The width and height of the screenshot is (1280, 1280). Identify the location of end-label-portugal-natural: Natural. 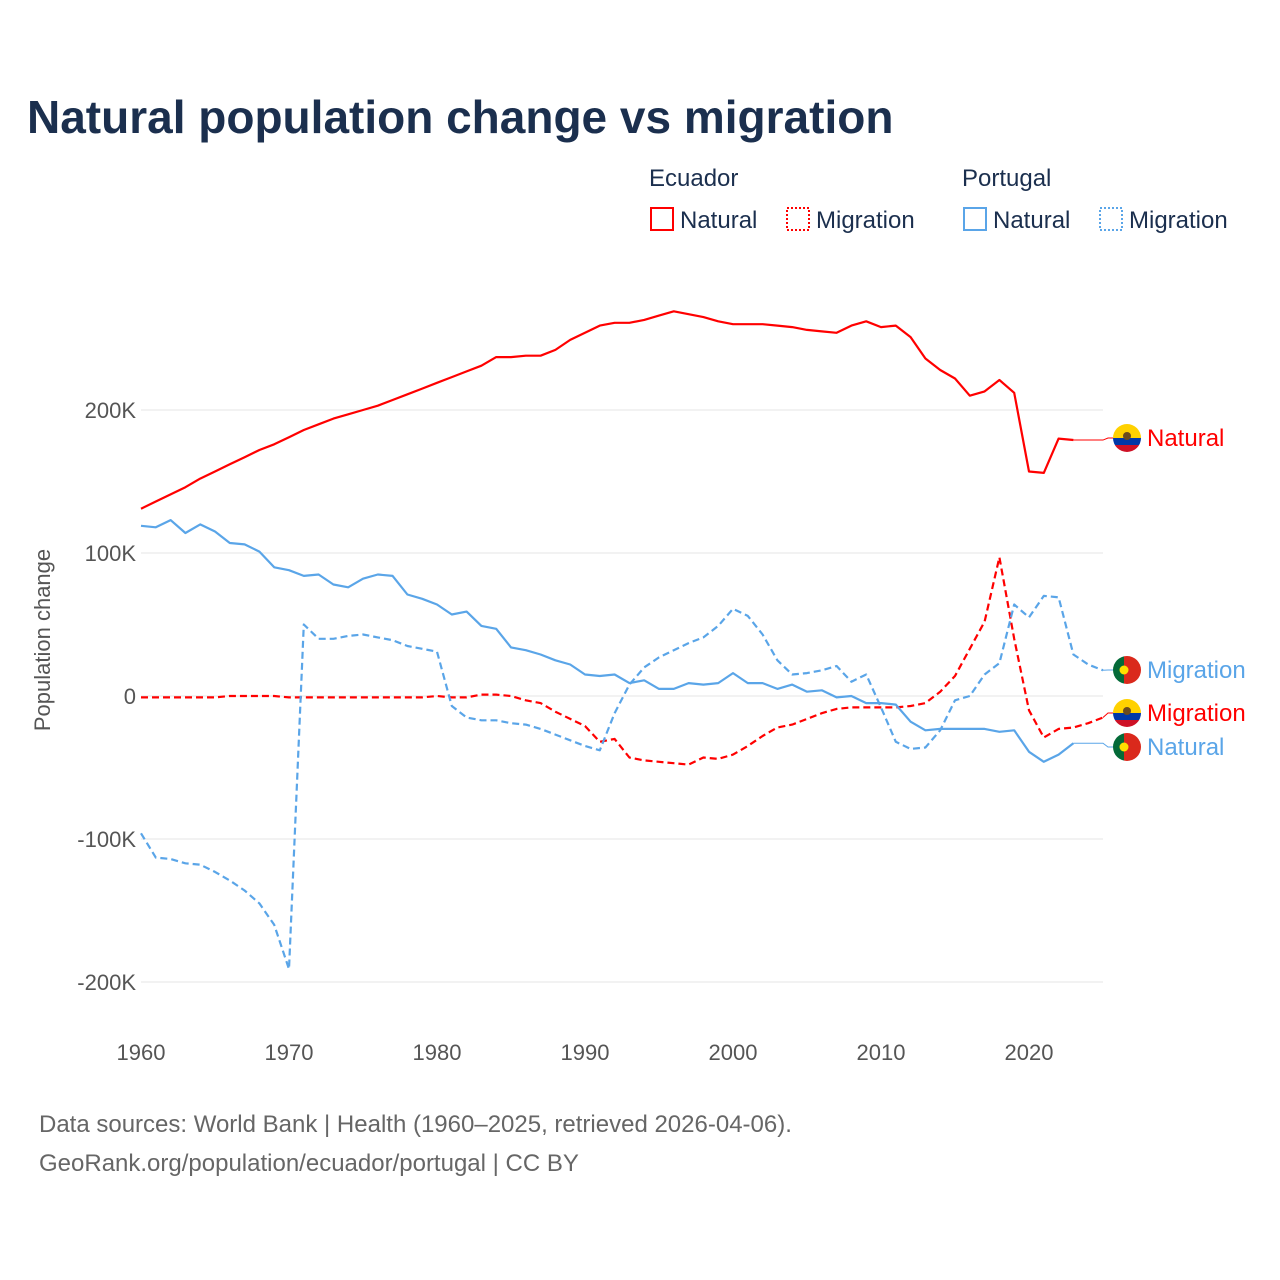
(1185, 747).